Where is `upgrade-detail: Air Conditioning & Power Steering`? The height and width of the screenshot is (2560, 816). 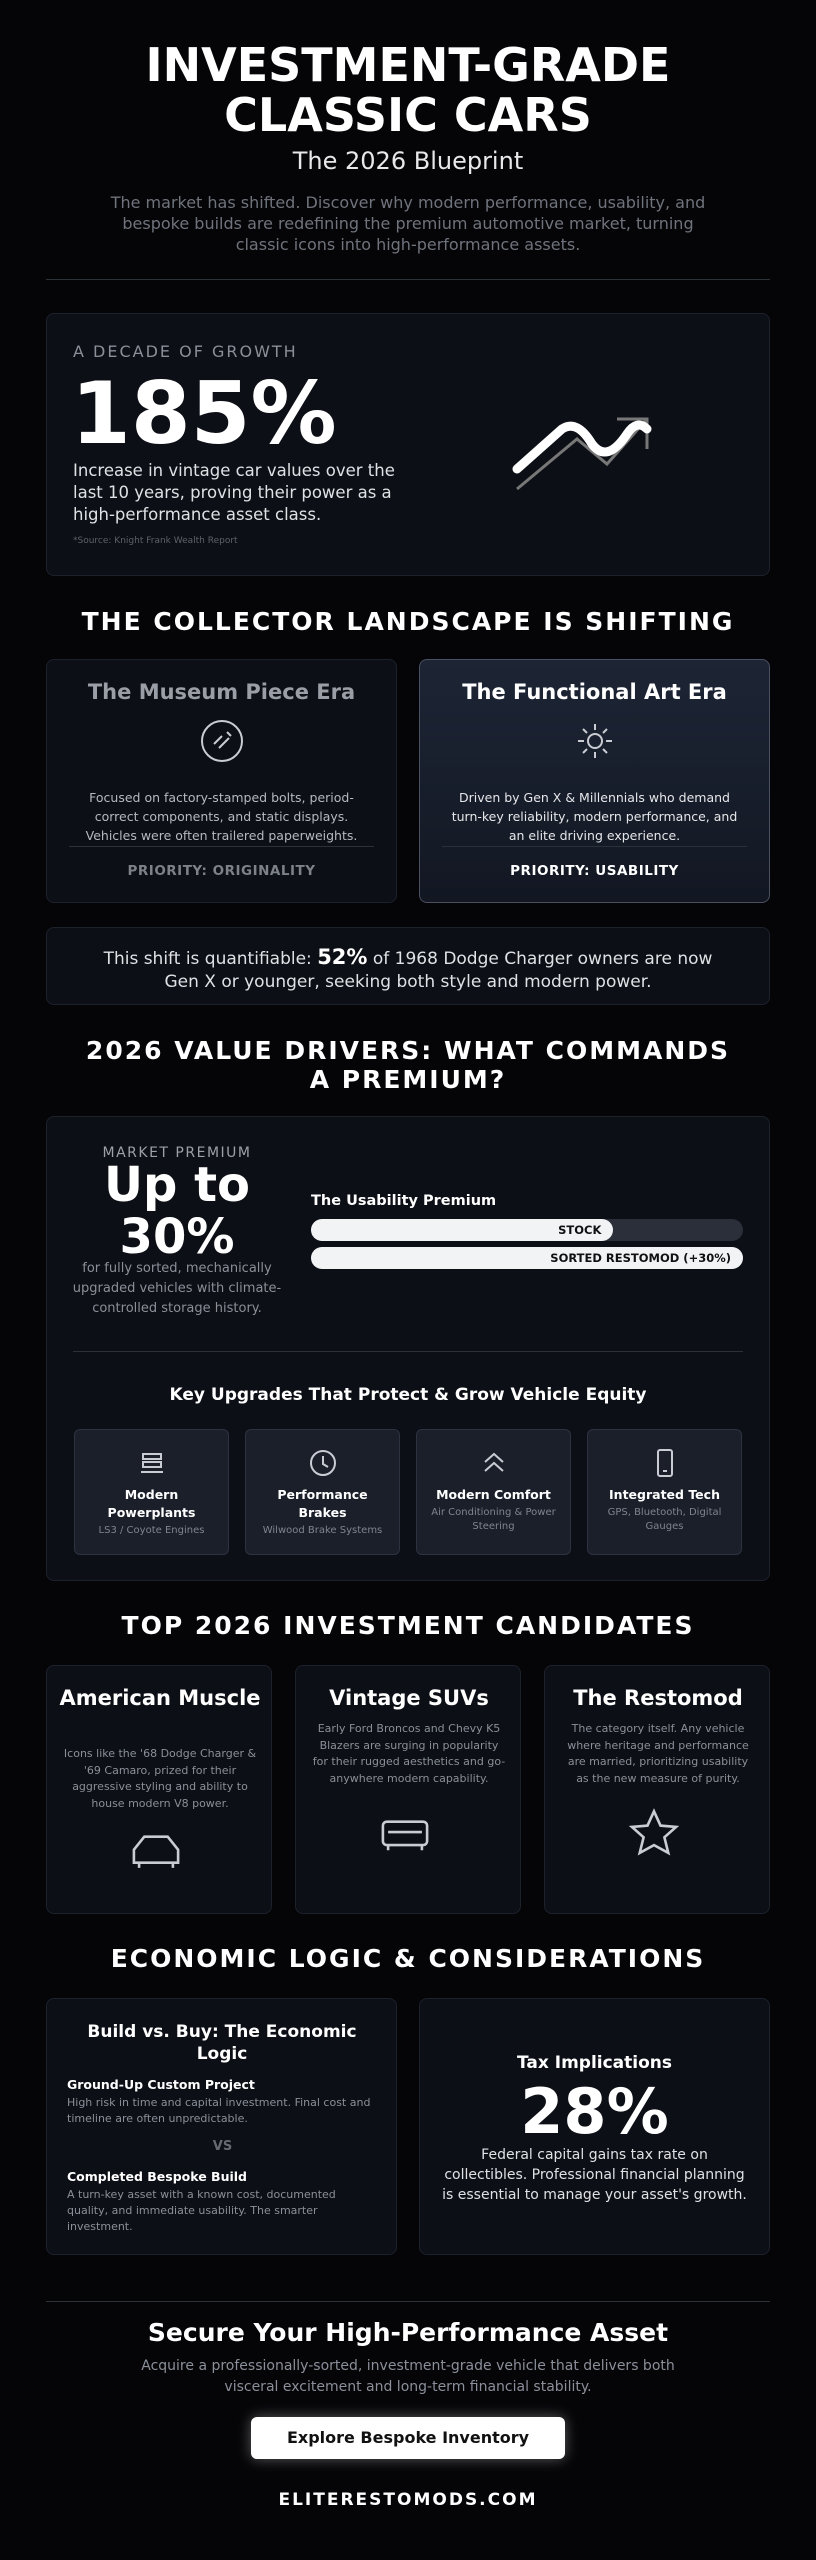
upgrade-detail: Air Conditioning & Power Steering is located at coordinates (493, 1519).